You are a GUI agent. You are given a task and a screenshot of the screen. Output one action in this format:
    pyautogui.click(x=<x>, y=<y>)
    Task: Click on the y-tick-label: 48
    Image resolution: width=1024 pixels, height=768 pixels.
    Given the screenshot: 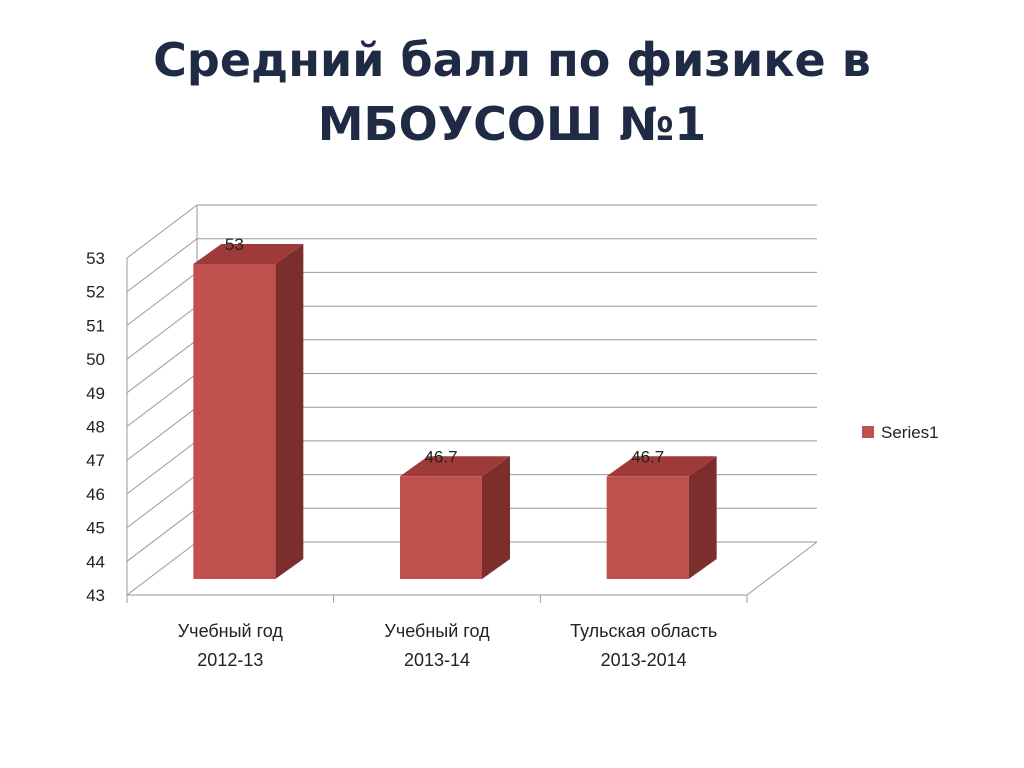 What is the action you would take?
    pyautogui.click(x=95, y=427)
    